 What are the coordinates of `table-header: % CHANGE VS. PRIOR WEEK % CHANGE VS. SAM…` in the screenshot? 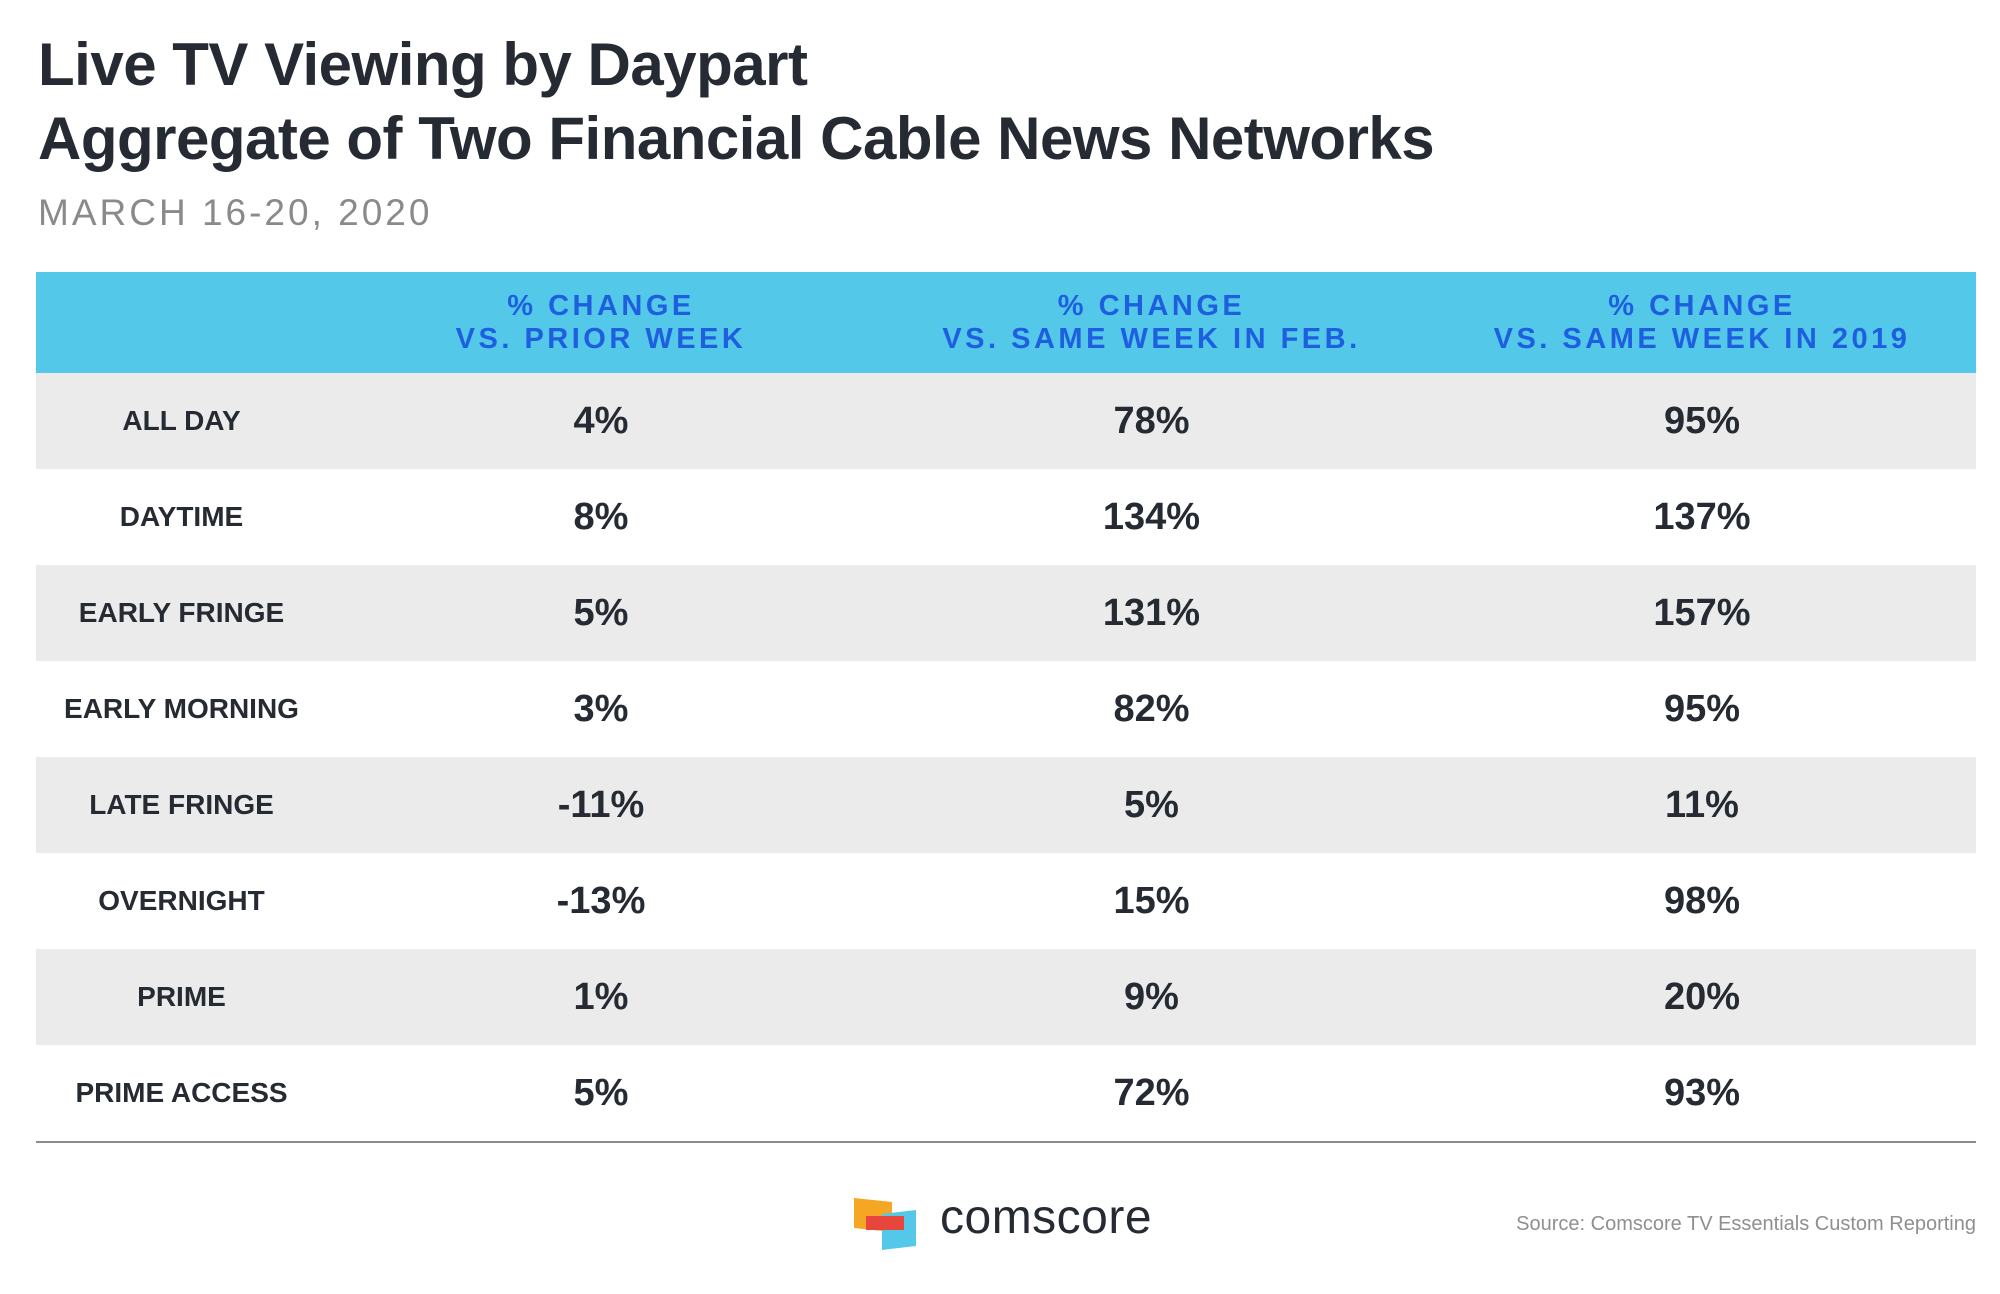 It's located at (1006, 322).